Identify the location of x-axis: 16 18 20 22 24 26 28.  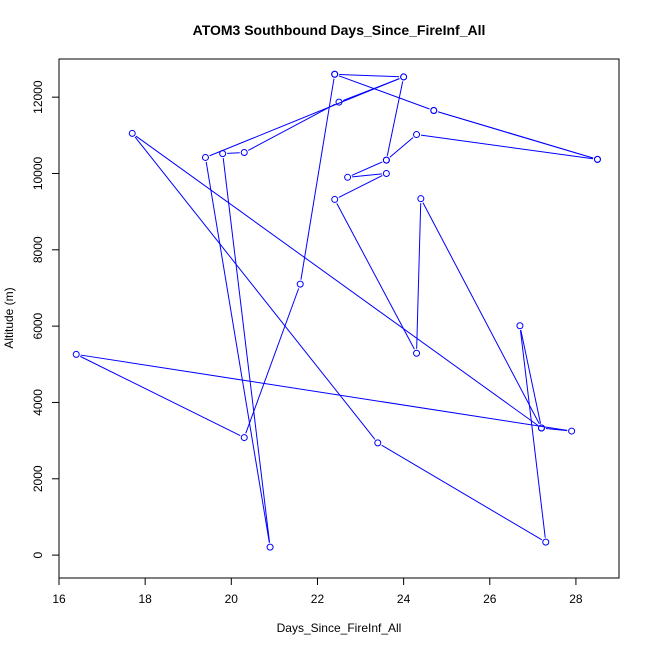
(317, 591).